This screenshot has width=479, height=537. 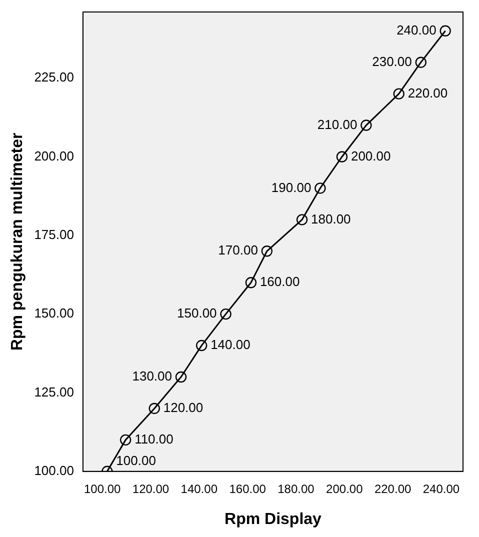 What do you see at coordinates (273, 519) in the screenshot?
I see `x-axis-title: Rpm Display` at bounding box center [273, 519].